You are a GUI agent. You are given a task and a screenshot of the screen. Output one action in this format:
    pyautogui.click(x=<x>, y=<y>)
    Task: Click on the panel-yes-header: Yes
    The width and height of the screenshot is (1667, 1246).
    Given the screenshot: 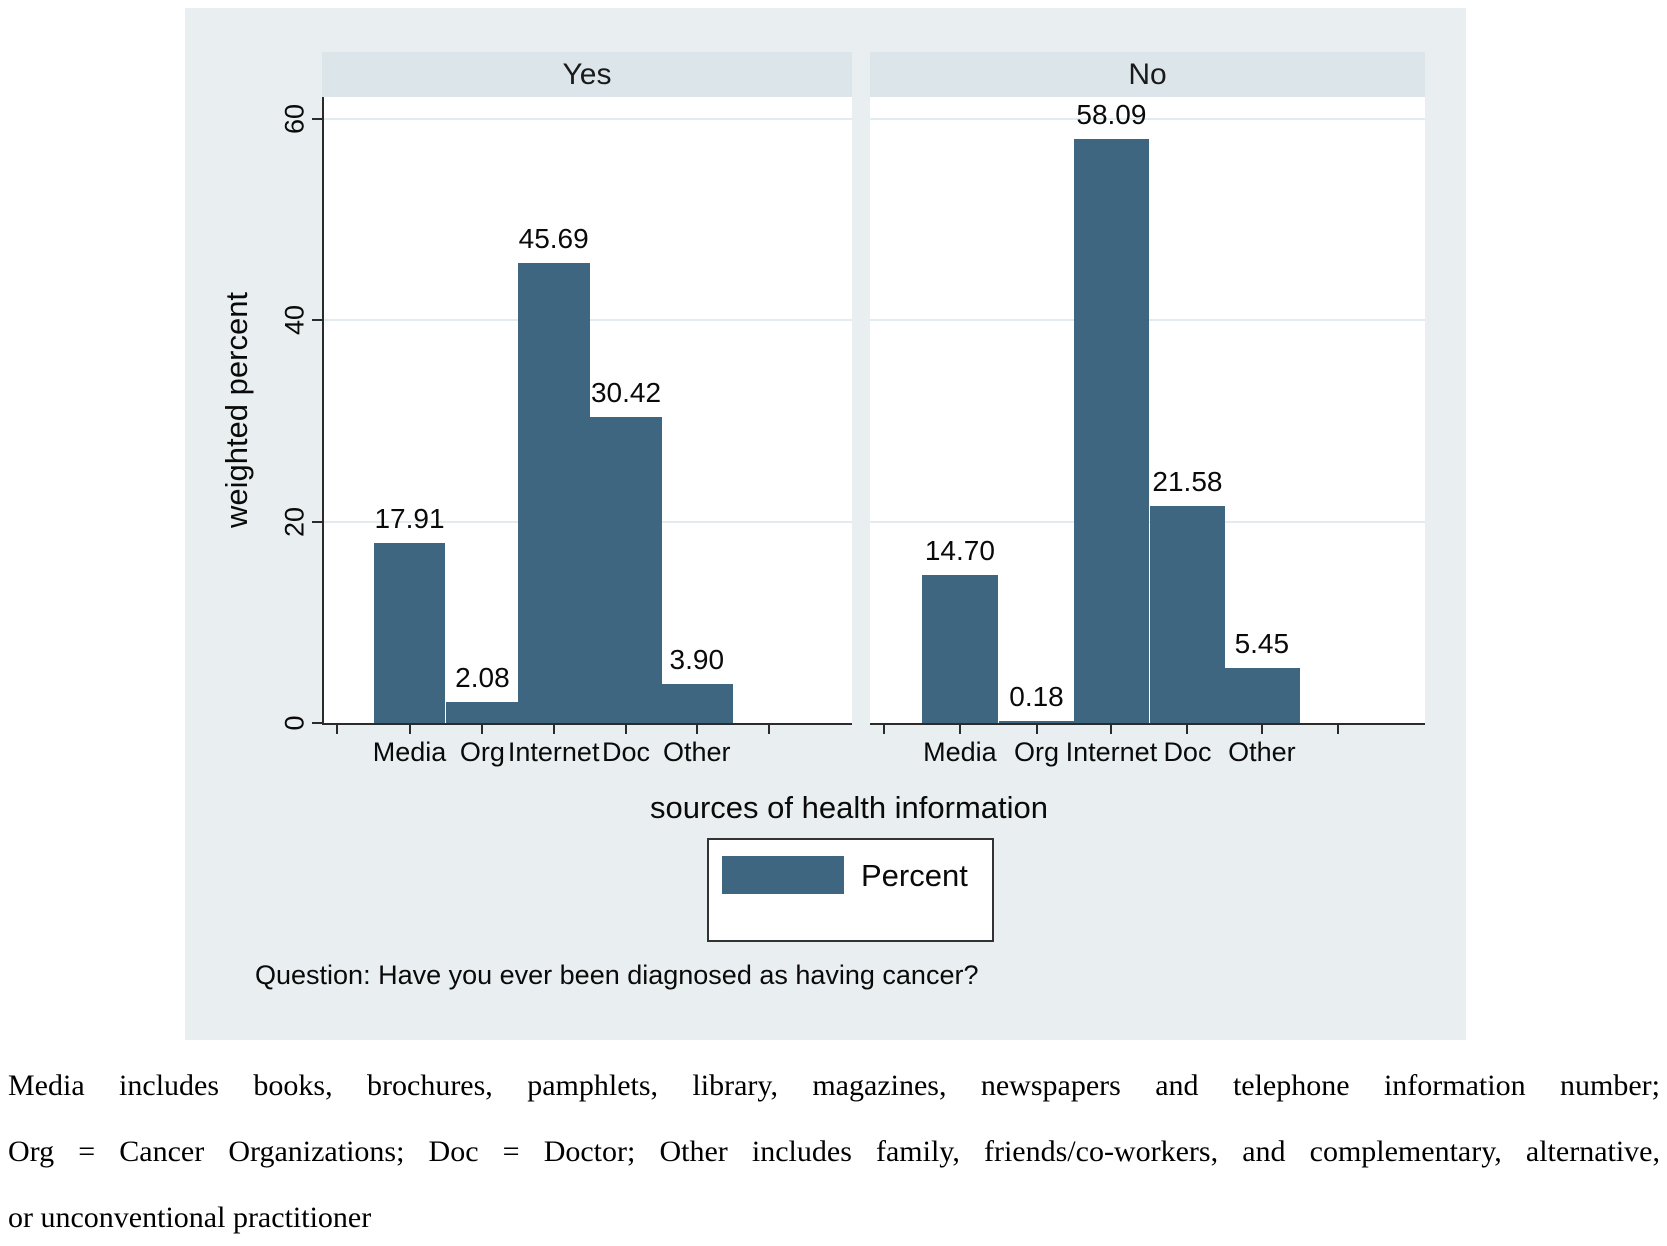 What is the action you would take?
    pyautogui.click(x=587, y=74)
    